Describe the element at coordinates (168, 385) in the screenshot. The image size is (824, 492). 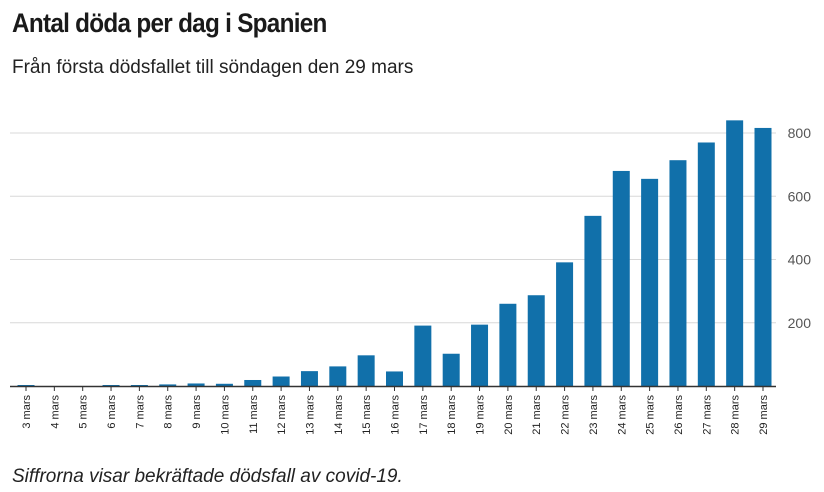
I see `bar-8-mars` at that location.